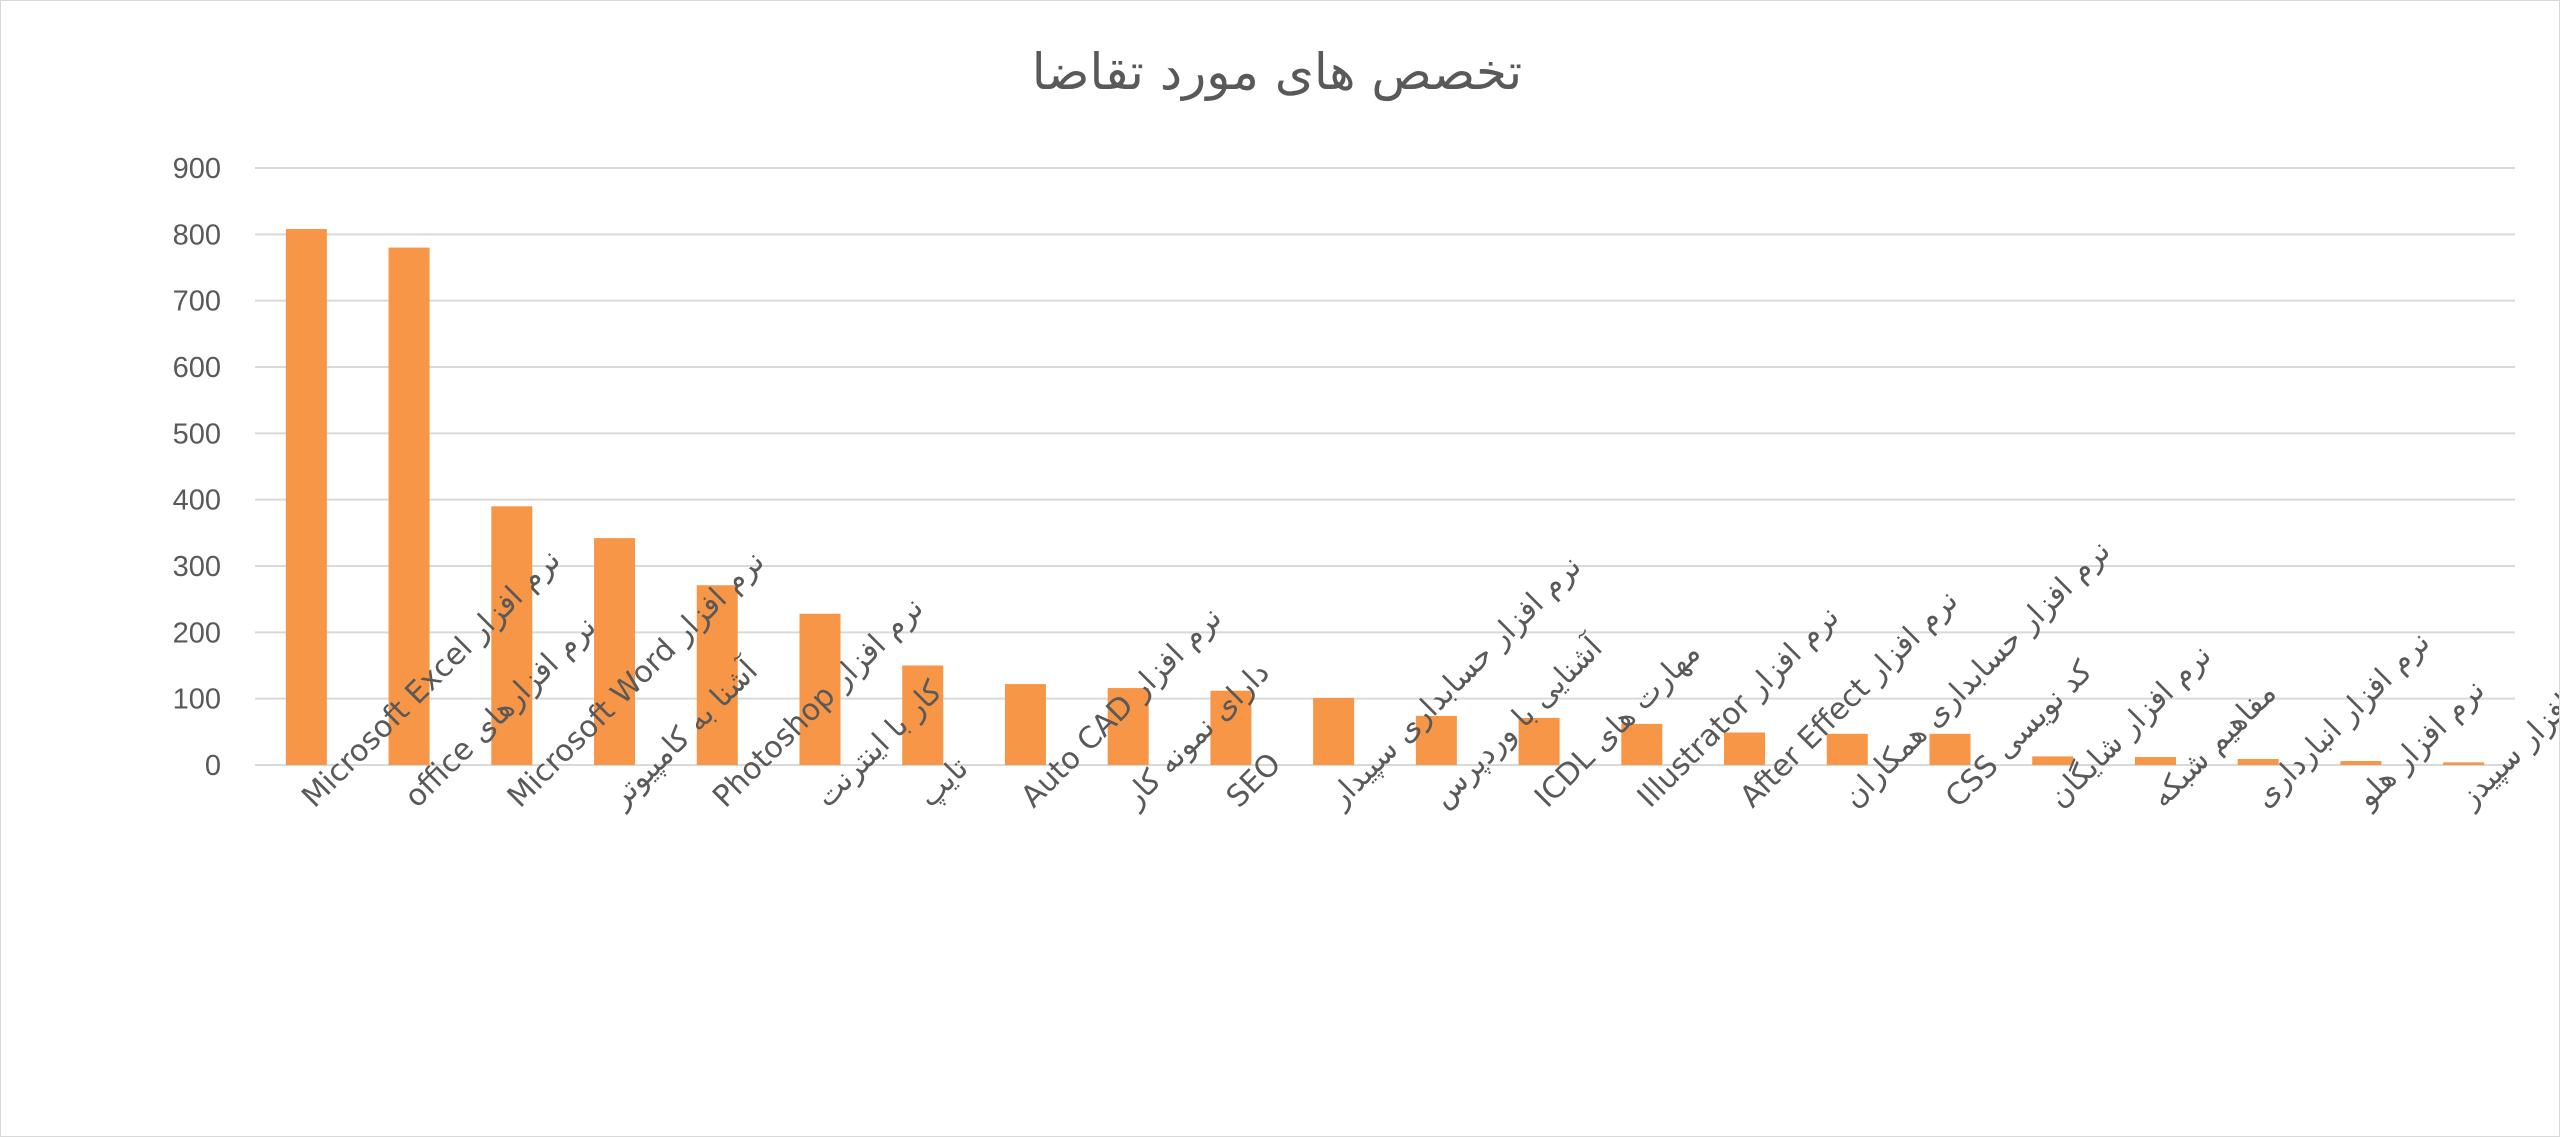  I want to click on y-tick-label: 200, so click(197, 633).